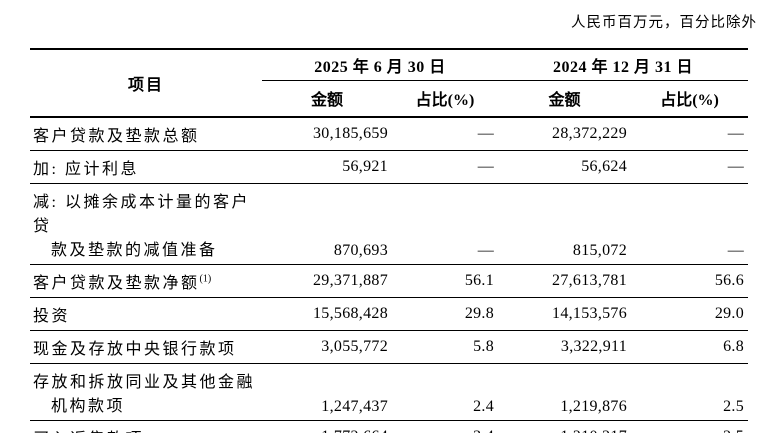  I want to click on table-row: 客户贷款及垫款总额 30,185,659 — 28,372,229 —, so click(389, 134).